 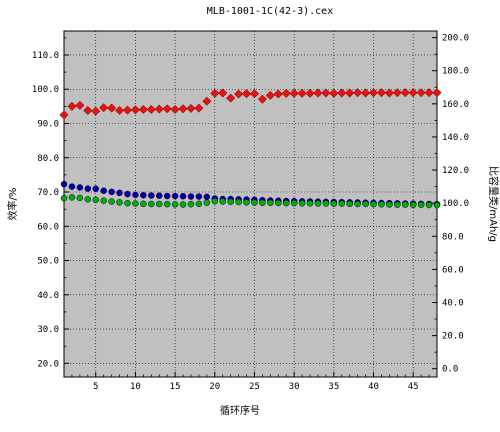 I want to click on y-left-tick-label: 50.0, so click(x=48, y=262).